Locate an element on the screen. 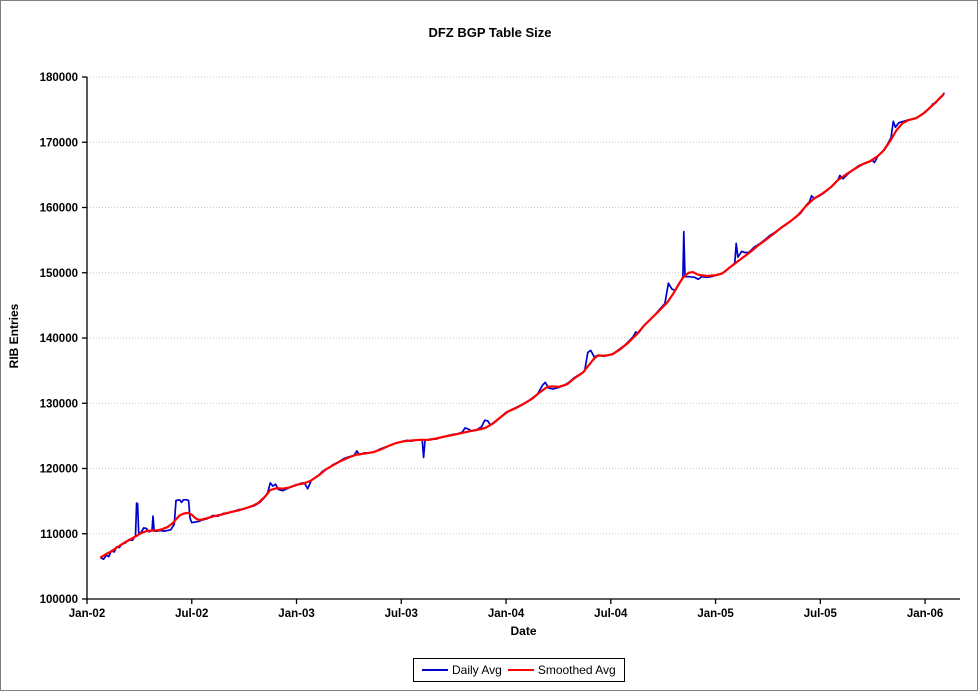 The width and height of the screenshot is (978, 691). legend-item-daily: Daily Avg is located at coordinates (462, 670).